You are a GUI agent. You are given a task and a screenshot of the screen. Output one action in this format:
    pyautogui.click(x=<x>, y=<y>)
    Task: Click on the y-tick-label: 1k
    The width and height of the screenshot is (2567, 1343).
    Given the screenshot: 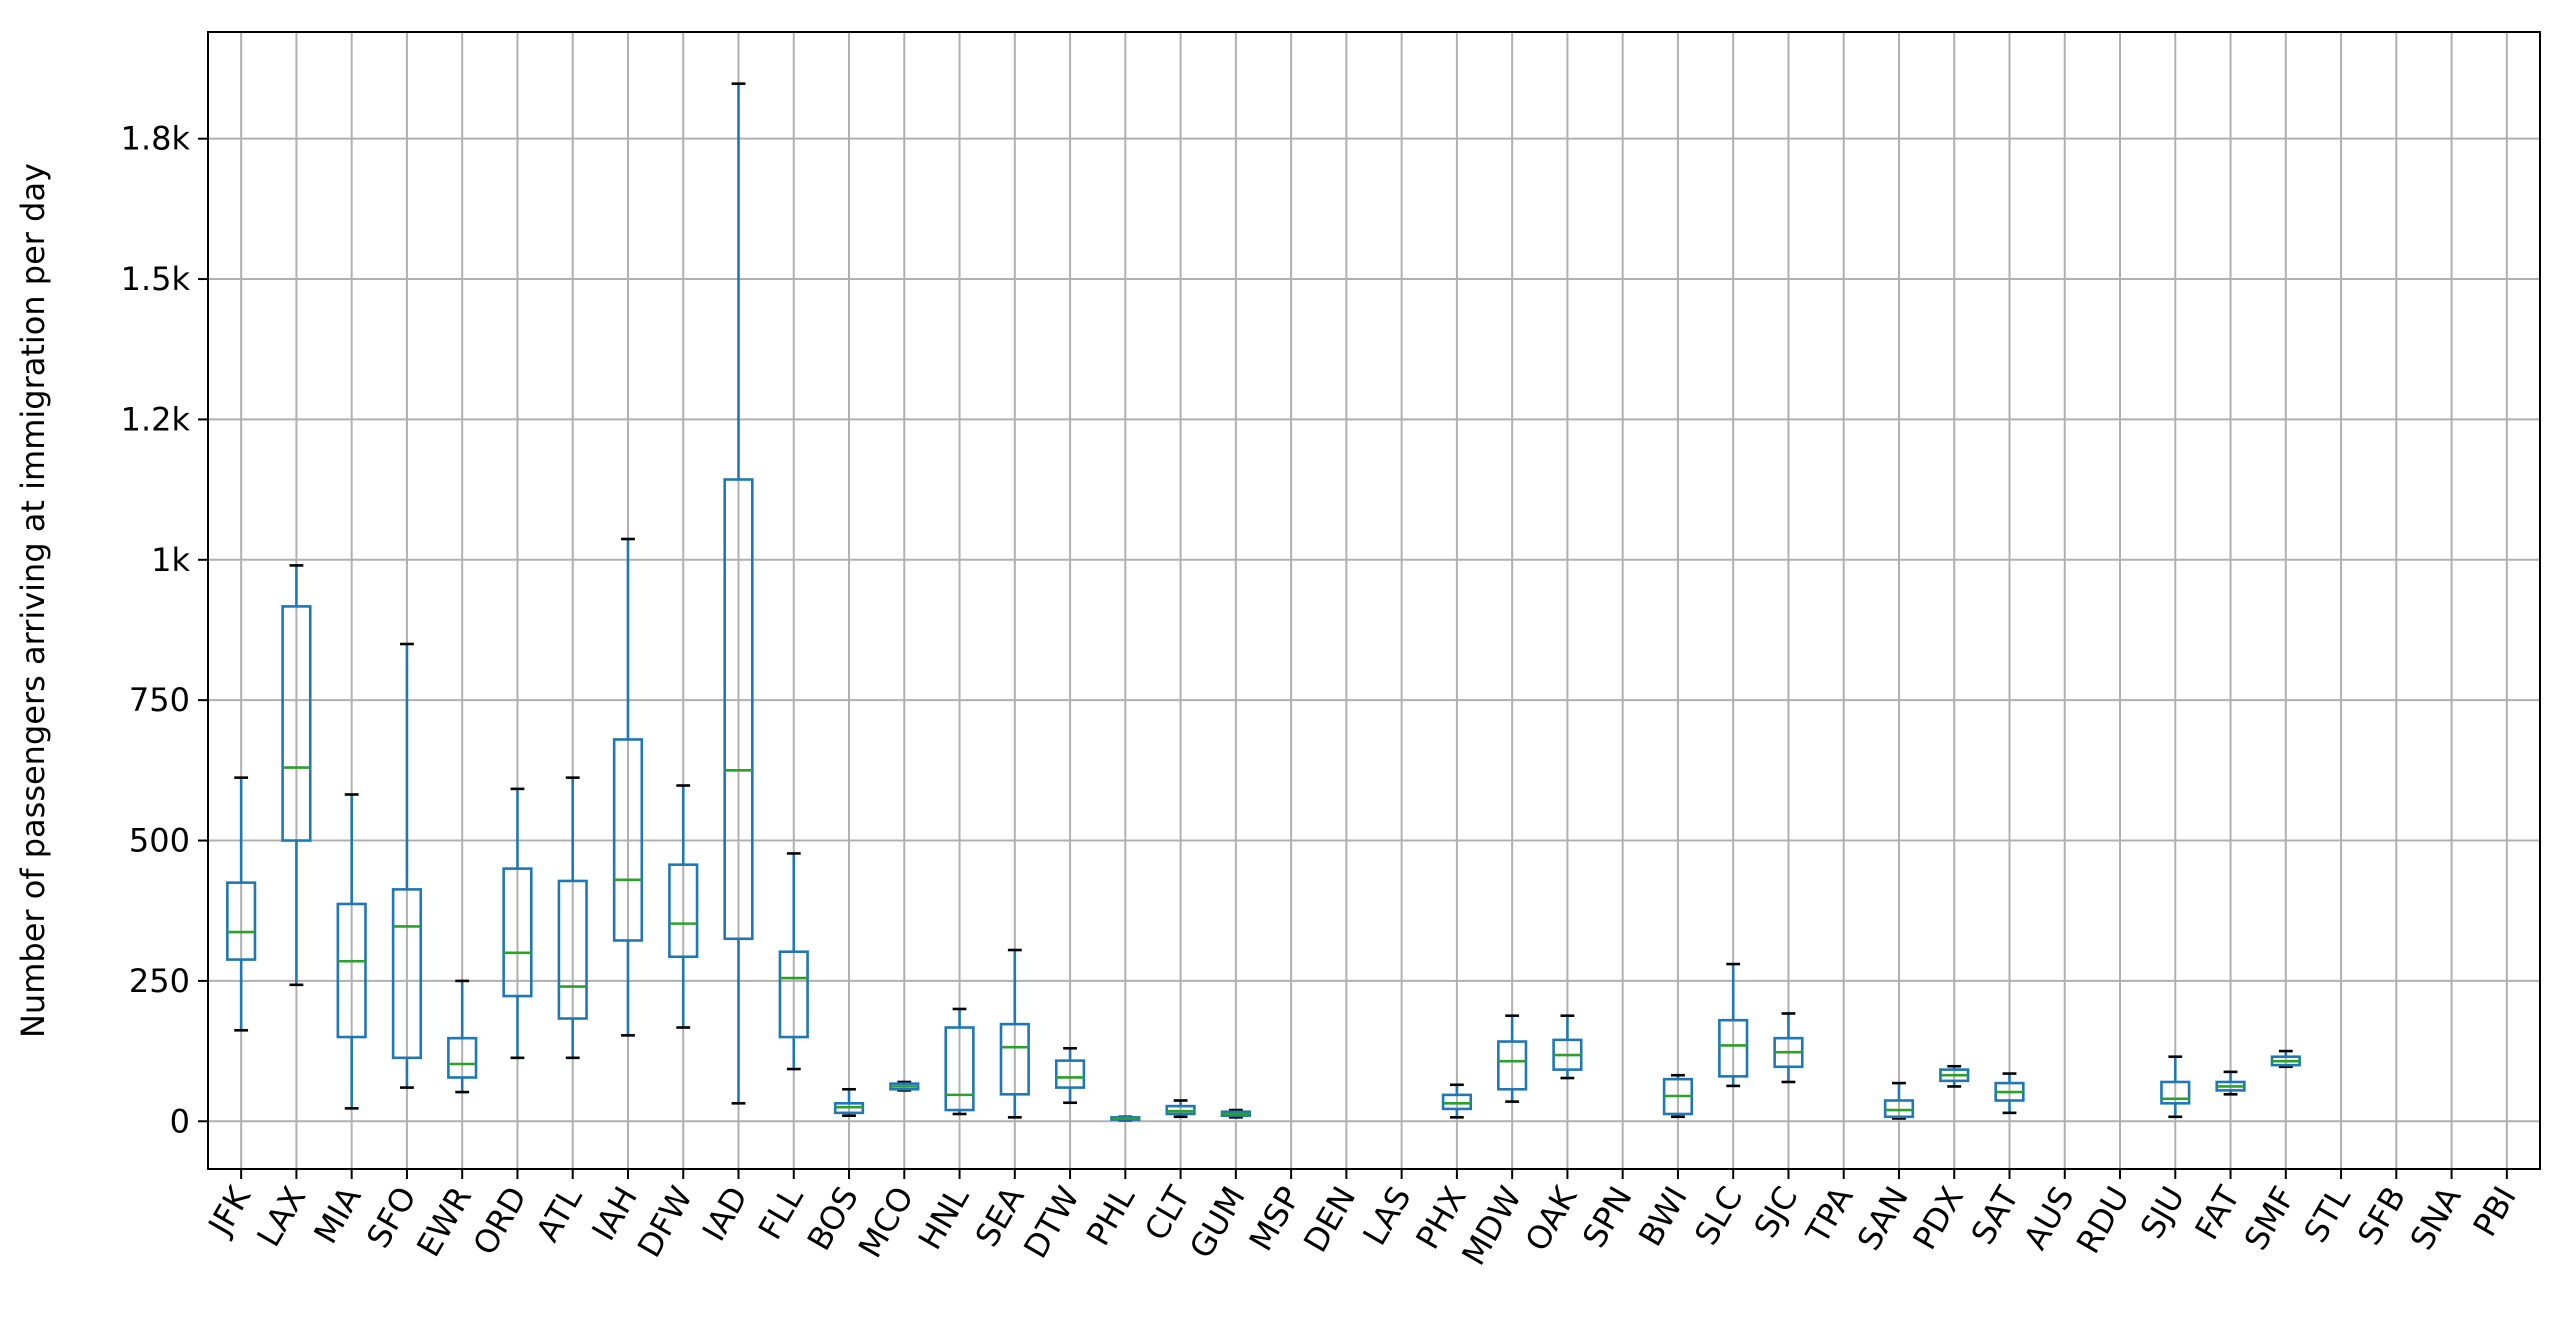 What is the action you would take?
    pyautogui.click(x=170, y=560)
    